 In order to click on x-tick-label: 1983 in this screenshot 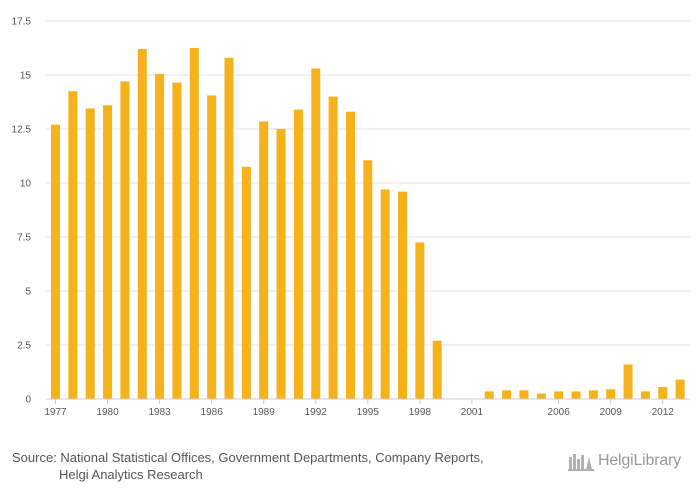, I will do `click(159, 412)`.